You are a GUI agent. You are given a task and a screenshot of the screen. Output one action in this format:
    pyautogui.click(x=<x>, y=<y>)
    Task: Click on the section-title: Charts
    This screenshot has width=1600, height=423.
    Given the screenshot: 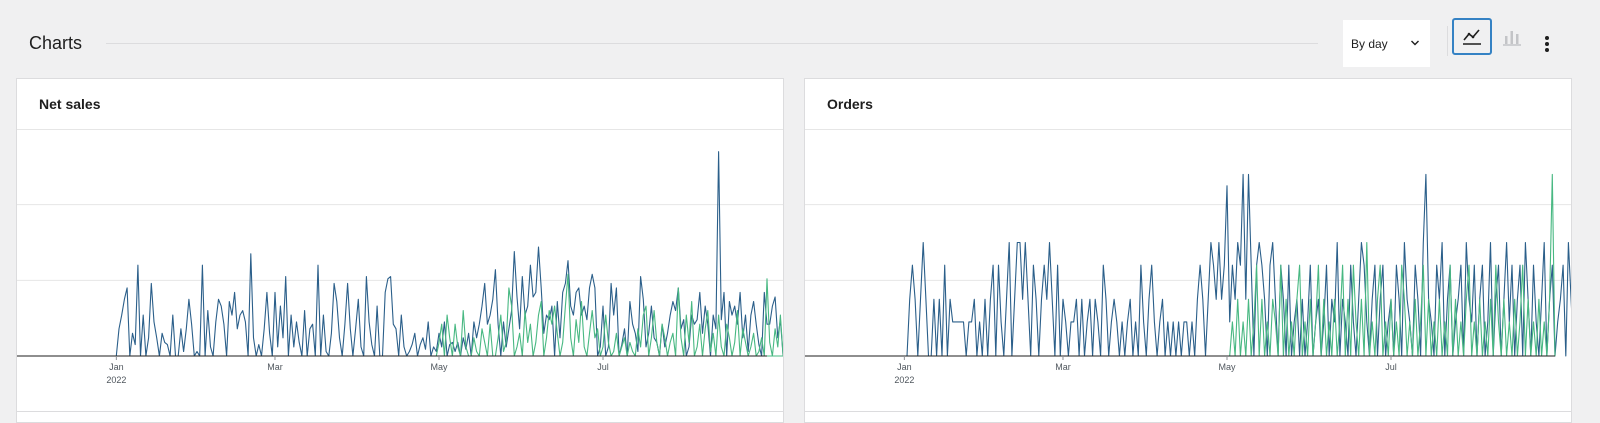 What is the action you would take?
    pyautogui.click(x=56, y=43)
    